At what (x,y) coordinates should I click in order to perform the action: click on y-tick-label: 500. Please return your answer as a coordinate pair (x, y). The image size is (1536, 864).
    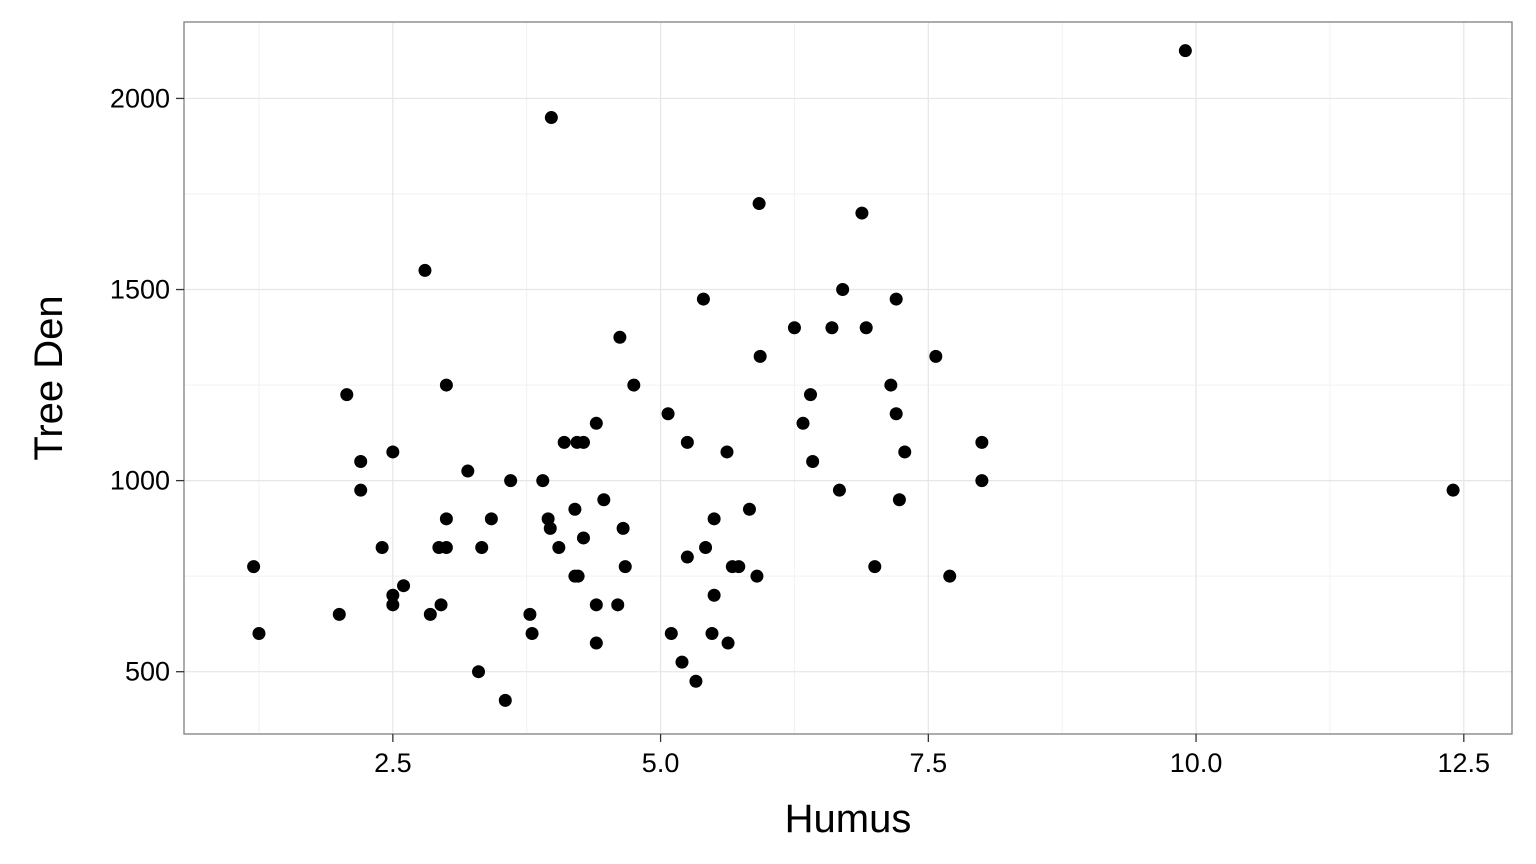
    Looking at the image, I should click on (147, 672).